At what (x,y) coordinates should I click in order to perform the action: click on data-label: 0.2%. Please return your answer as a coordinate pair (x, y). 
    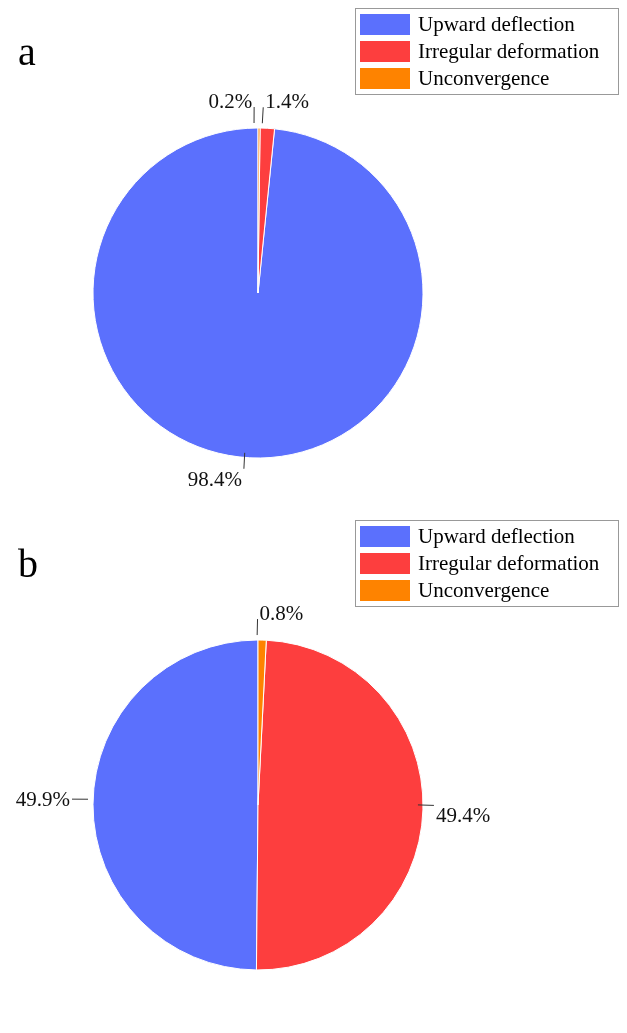
    Looking at the image, I should click on (230, 101).